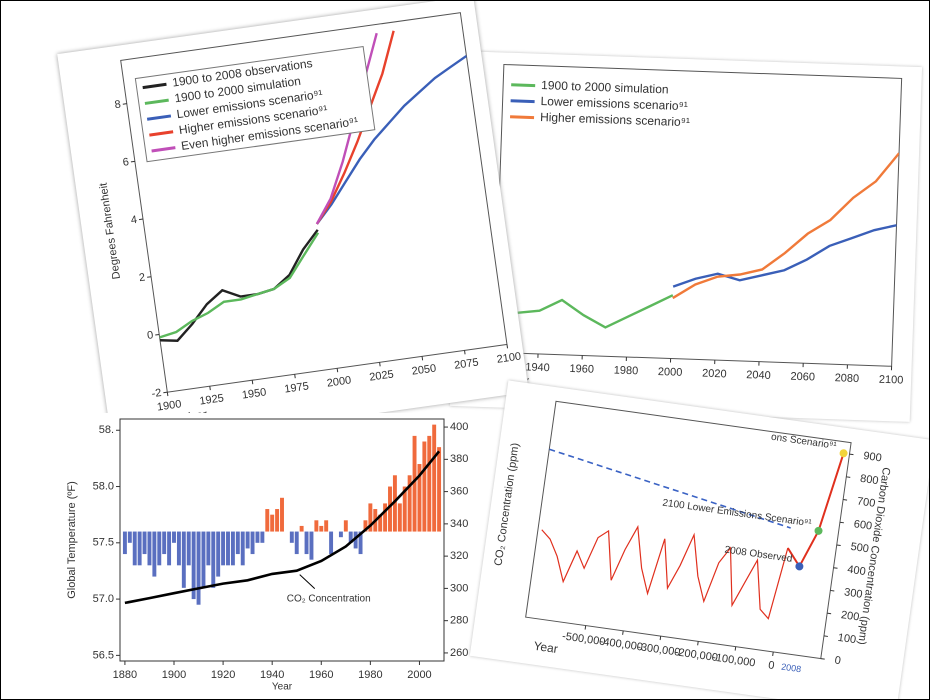  I want to click on x-tick-label: 0, so click(771, 665).